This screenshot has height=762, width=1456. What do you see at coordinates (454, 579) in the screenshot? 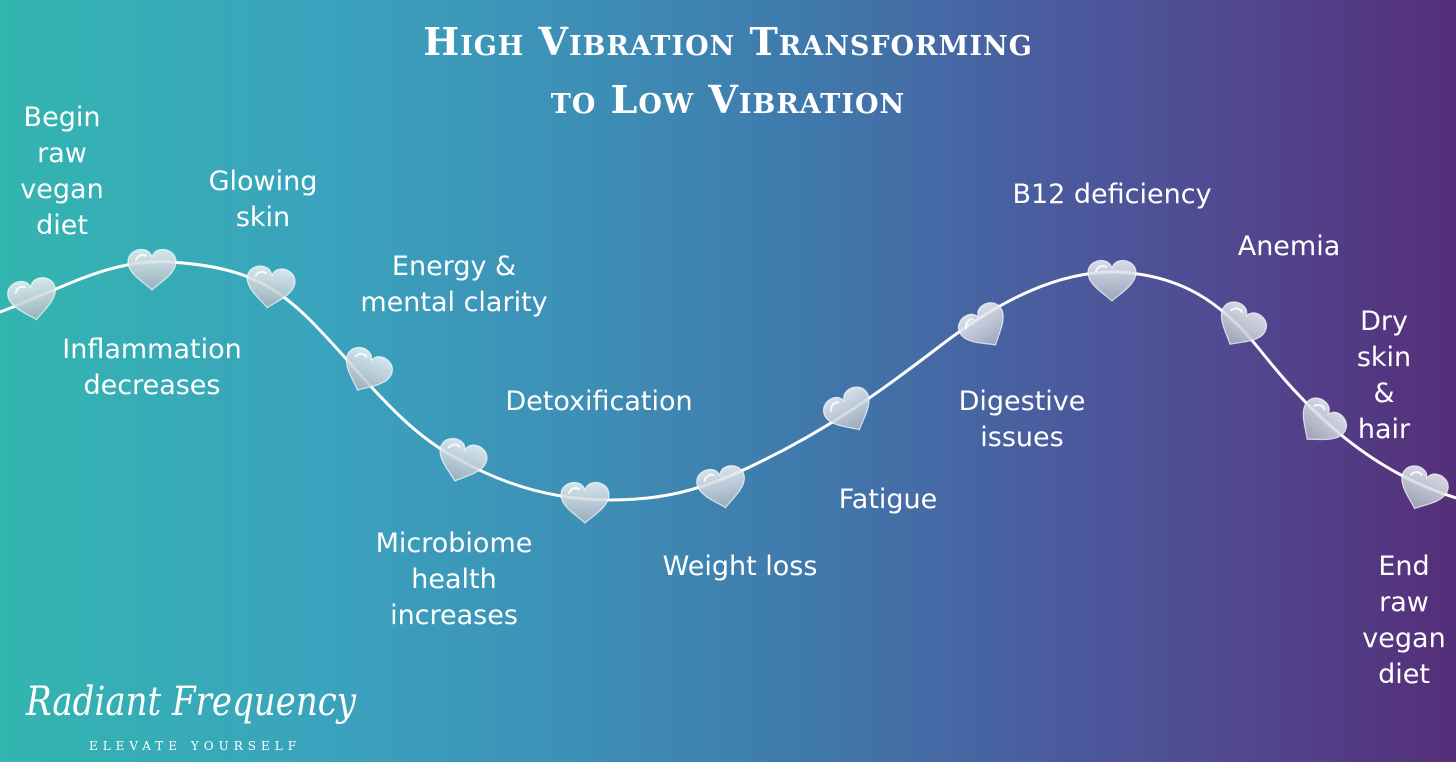
I see `label-microbiome: Microbiome health increases` at bounding box center [454, 579].